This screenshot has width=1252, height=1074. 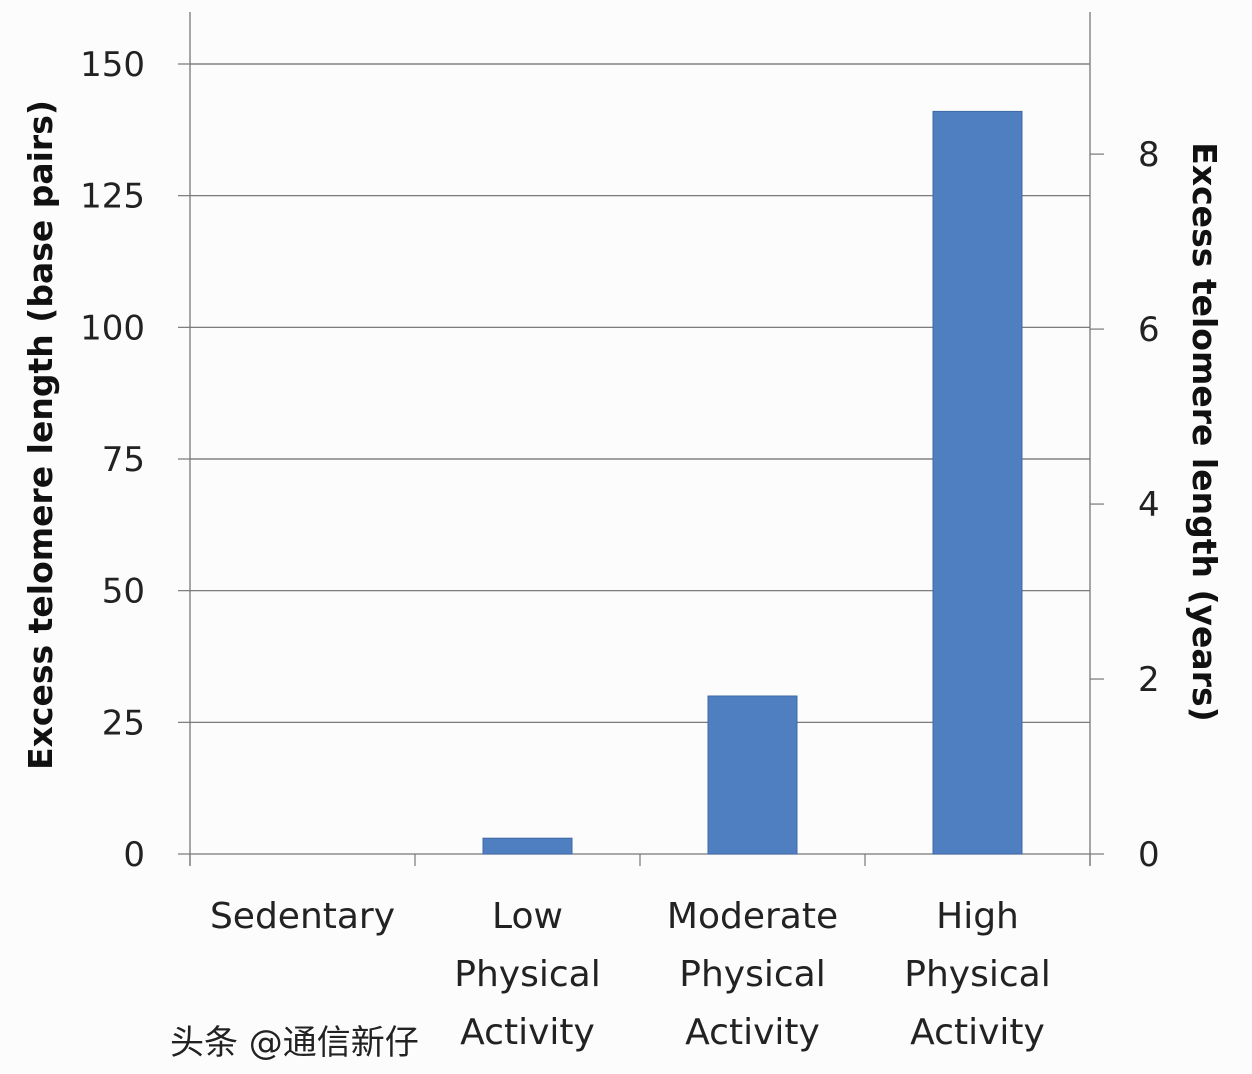 I want to click on y-tick-label: 0, so click(x=134, y=855).